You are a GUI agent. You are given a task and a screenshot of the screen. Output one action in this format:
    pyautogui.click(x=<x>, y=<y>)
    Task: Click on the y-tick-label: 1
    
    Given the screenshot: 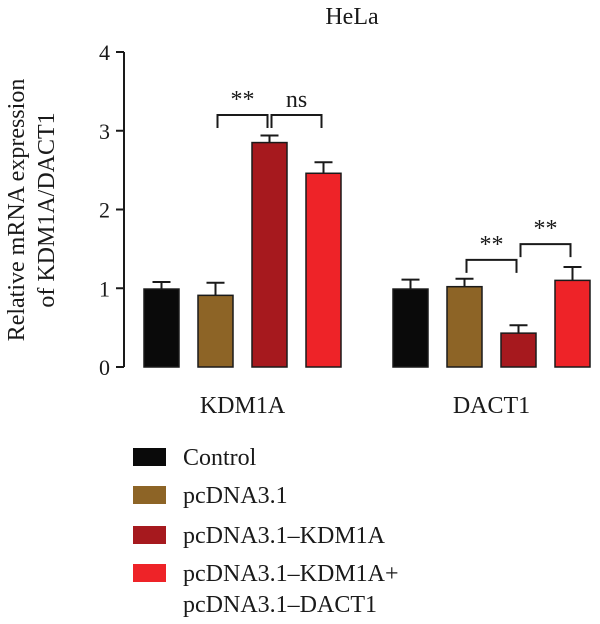 What is the action you would take?
    pyautogui.click(x=104, y=288)
    